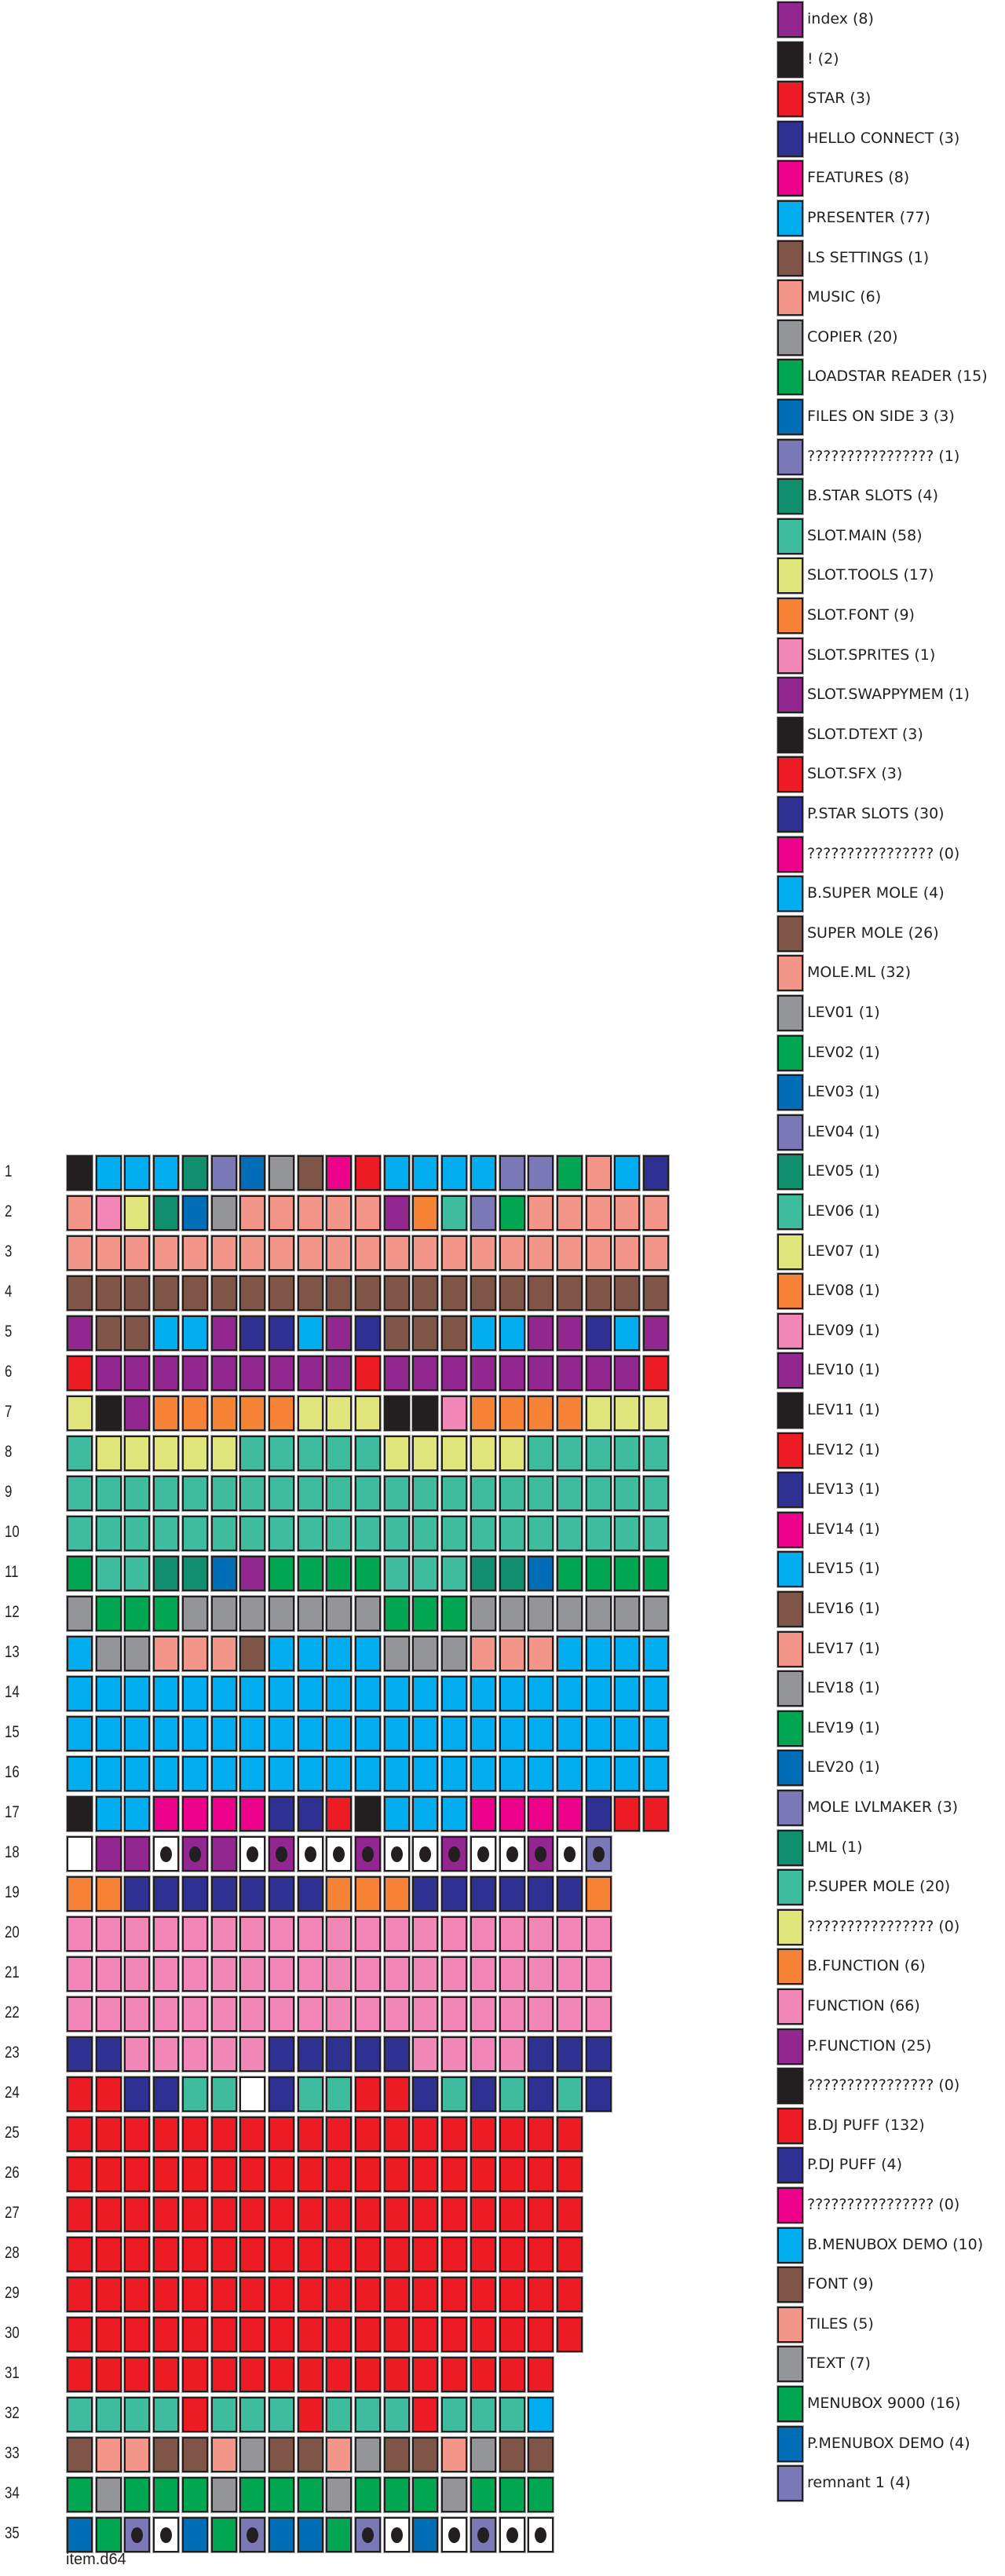  What do you see at coordinates (891, 1370) in the screenshot?
I see `legend-item: LEV10 (1)` at bounding box center [891, 1370].